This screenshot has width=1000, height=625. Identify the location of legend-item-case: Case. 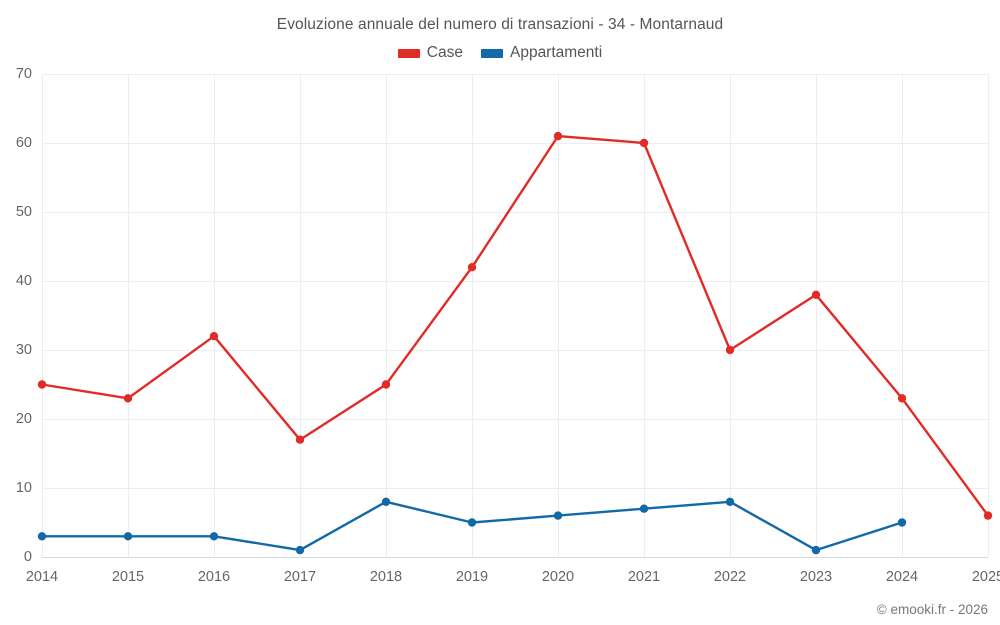
(430, 53).